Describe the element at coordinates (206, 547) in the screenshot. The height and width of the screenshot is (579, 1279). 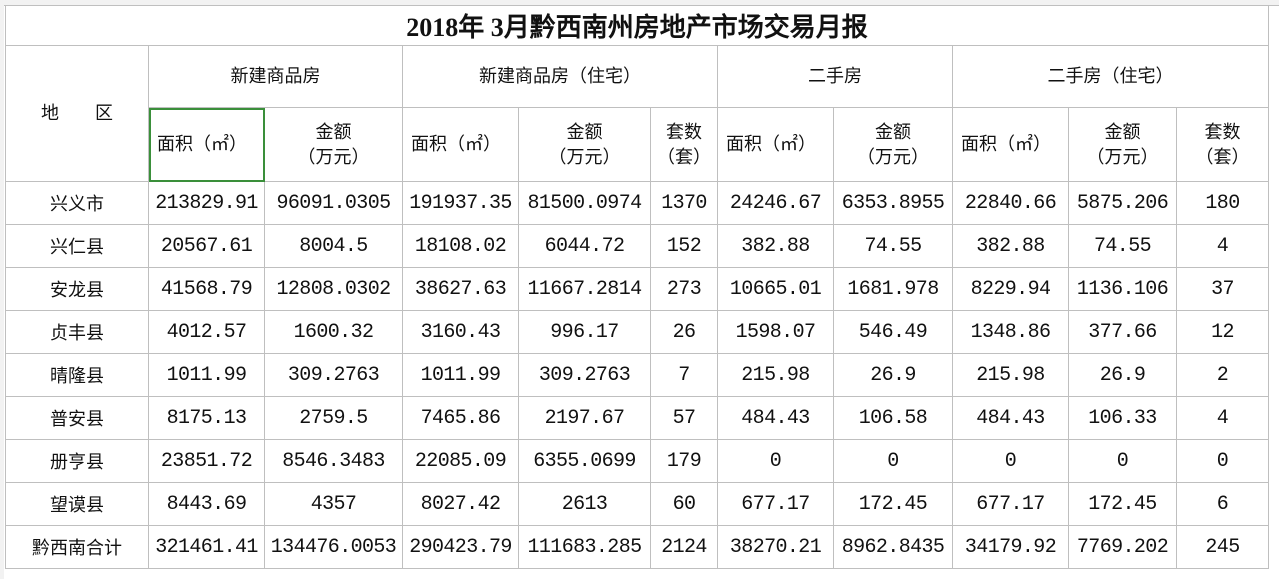
I see `cell: 321461.41` at that location.